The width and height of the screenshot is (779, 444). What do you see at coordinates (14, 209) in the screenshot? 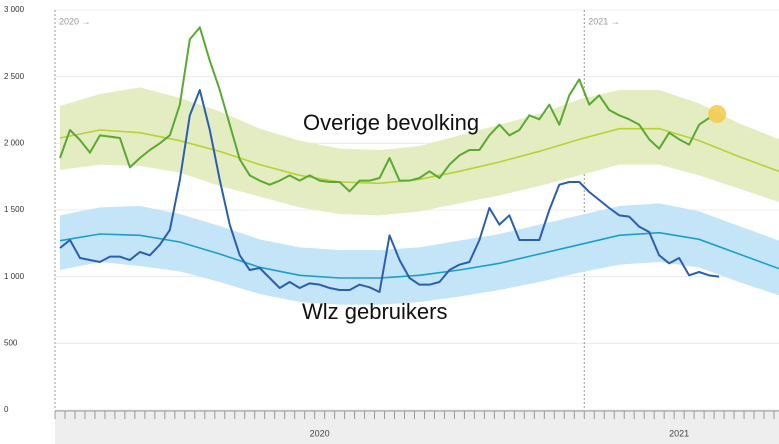
I see `y-tick-label: 1 500` at bounding box center [14, 209].